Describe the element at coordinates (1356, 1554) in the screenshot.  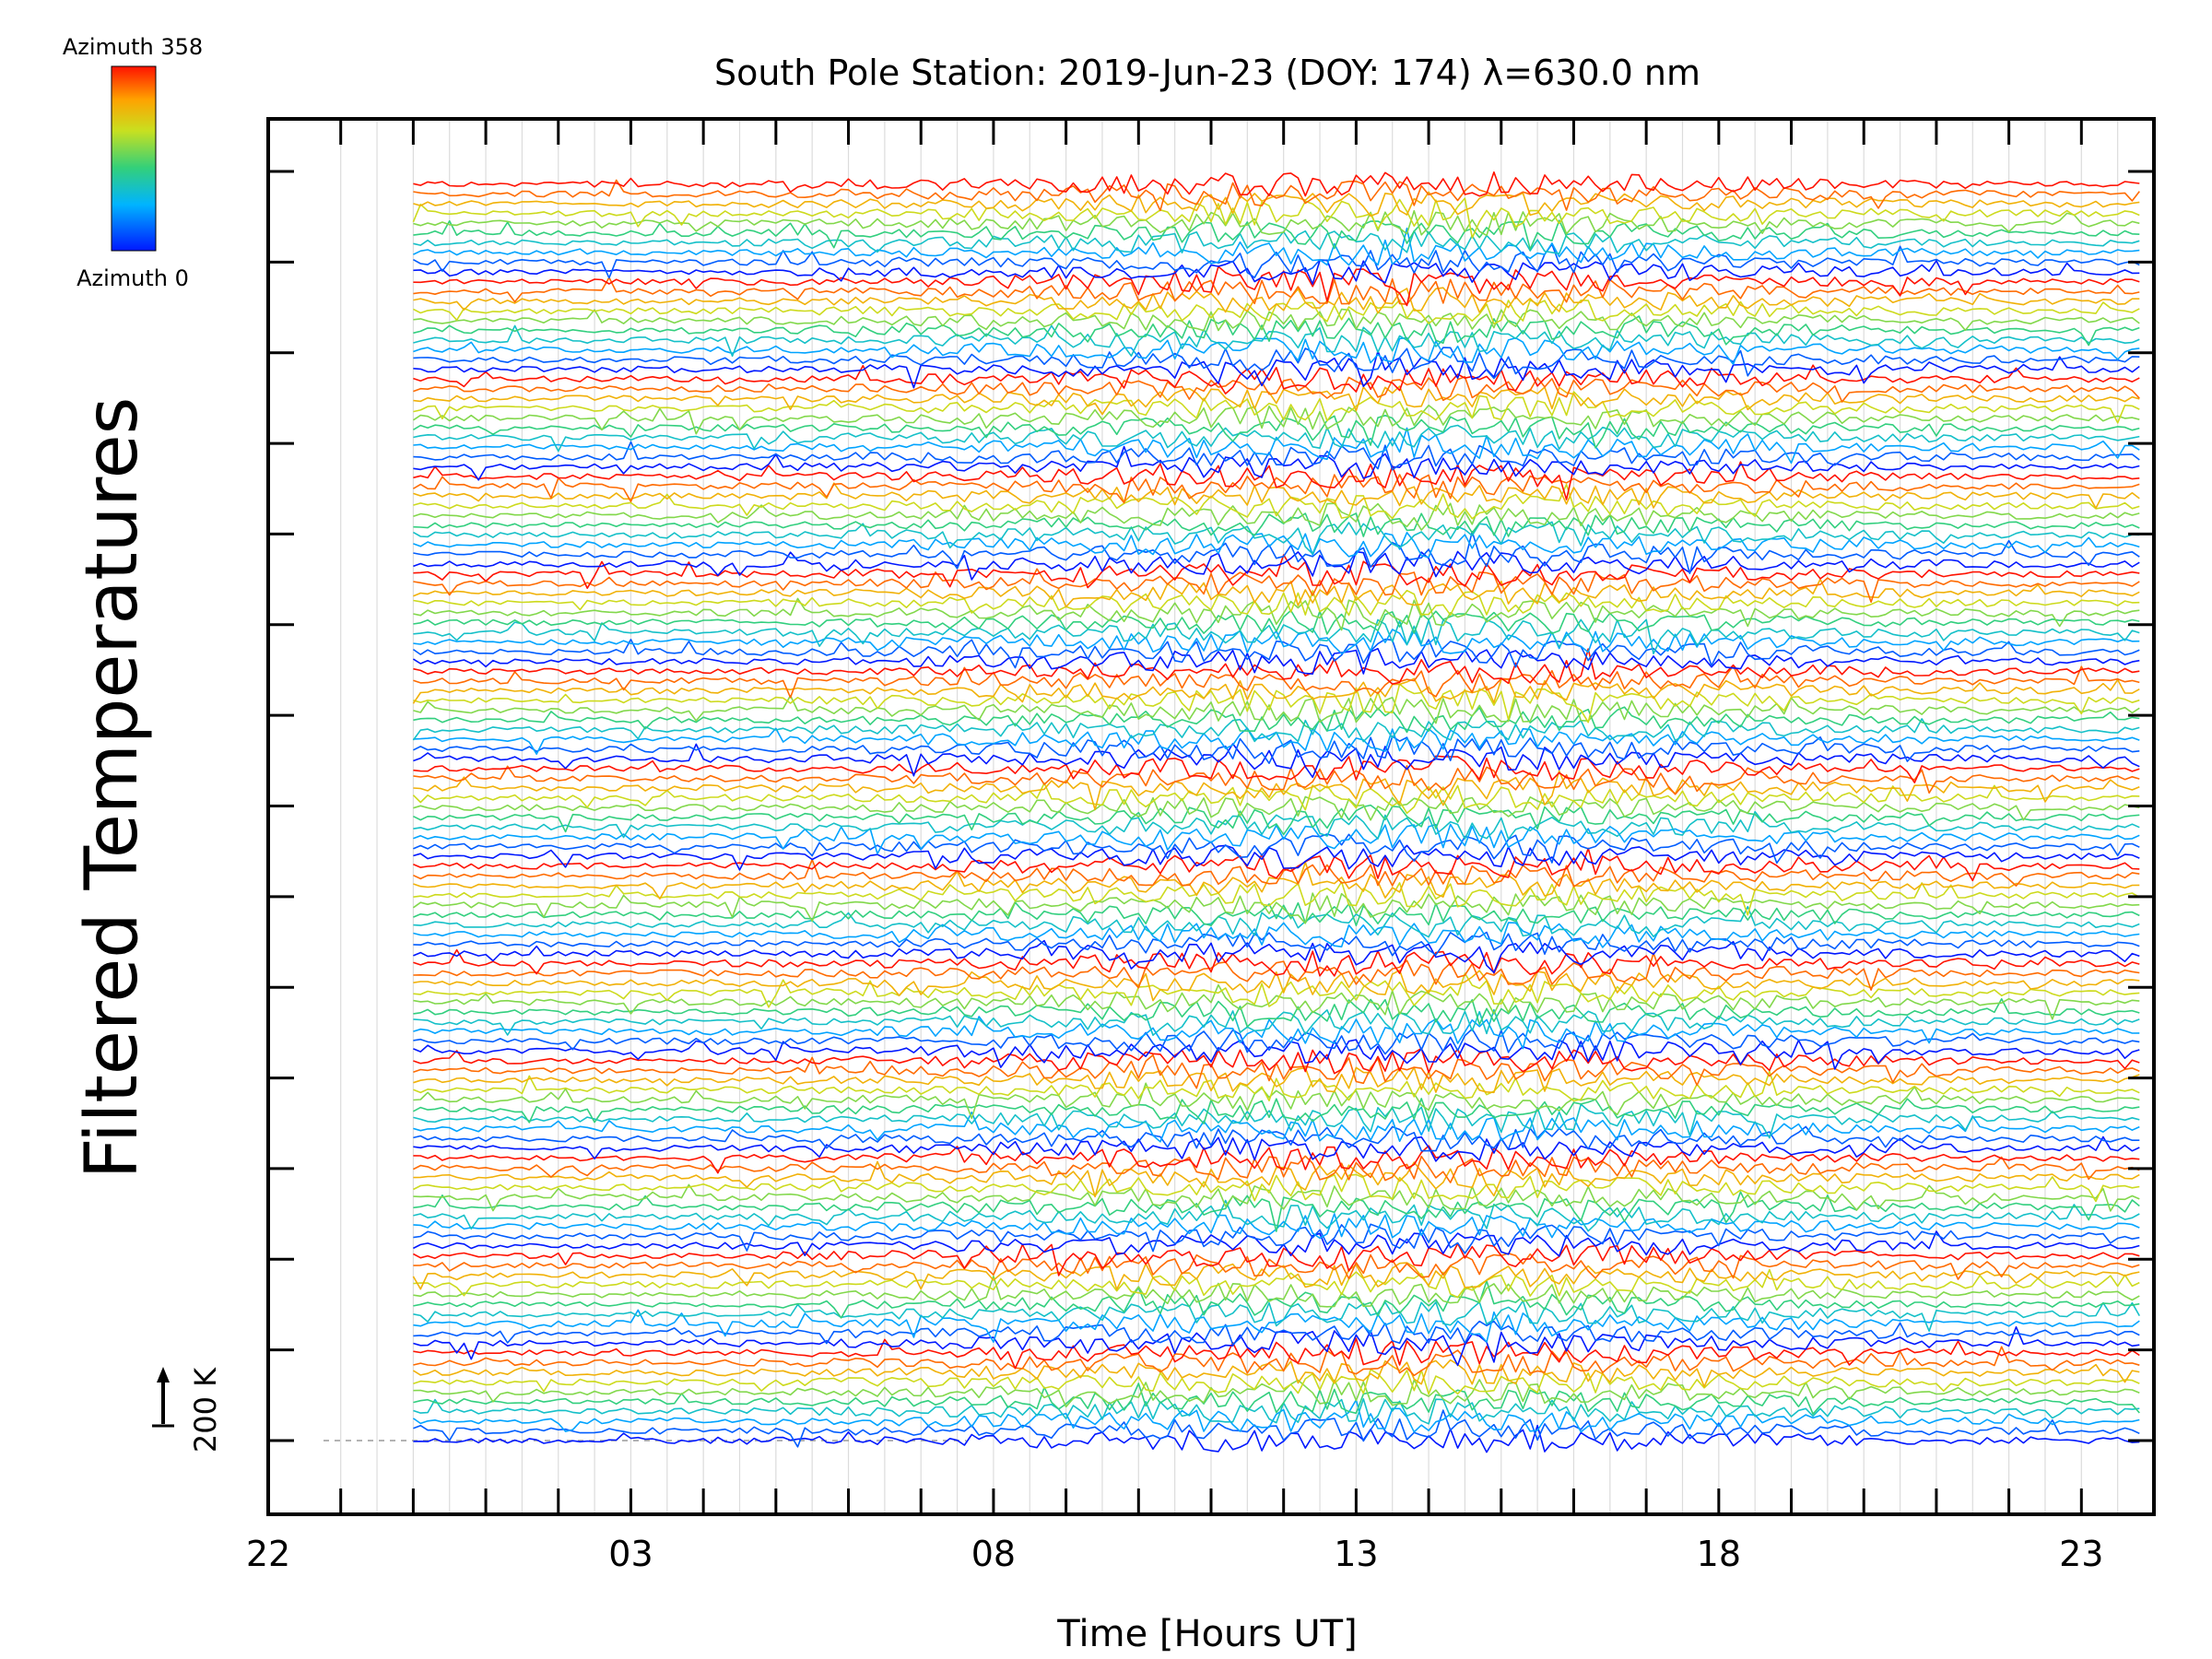
I see `x-tick-label: 13` at that location.